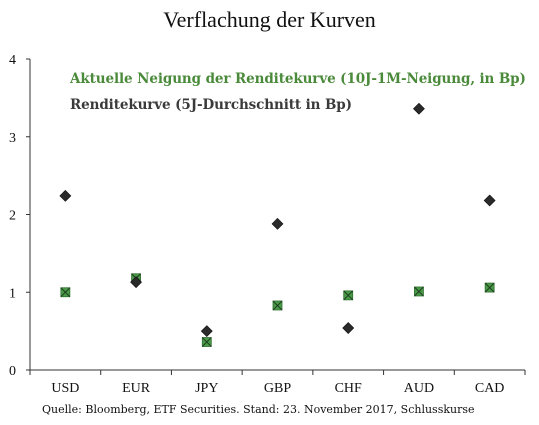 The height and width of the screenshot is (425, 539). What do you see at coordinates (65, 195) in the screenshot?
I see `point-five-year-average-usd` at bounding box center [65, 195].